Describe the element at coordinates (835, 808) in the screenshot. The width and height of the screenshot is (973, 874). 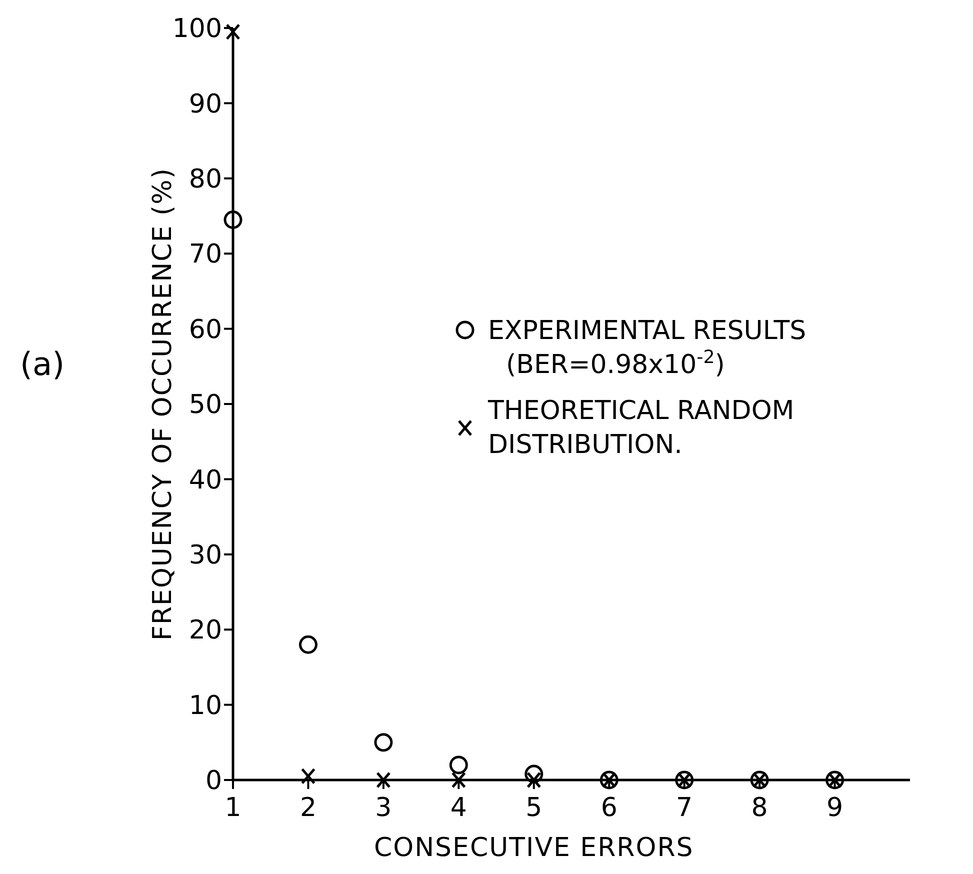
I see `x-tick-label: 9` at that location.